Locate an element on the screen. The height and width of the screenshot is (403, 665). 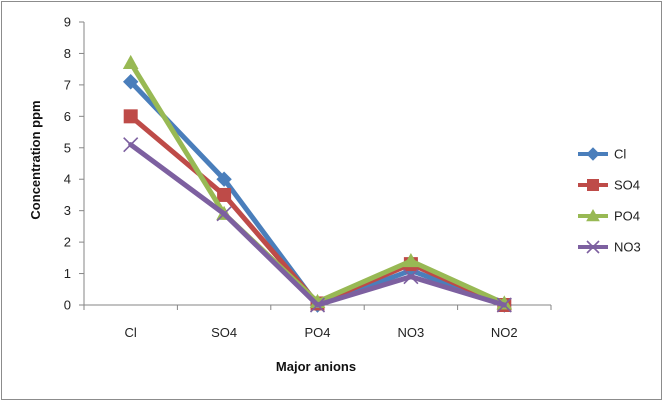
y-tick-label: 0 is located at coordinates (67, 305).